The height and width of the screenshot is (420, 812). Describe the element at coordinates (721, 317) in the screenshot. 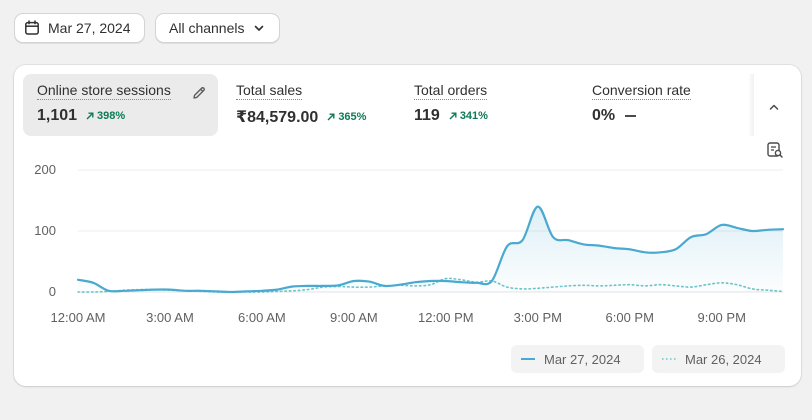

I see `x-tick-label: 9:00 PM` at that location.